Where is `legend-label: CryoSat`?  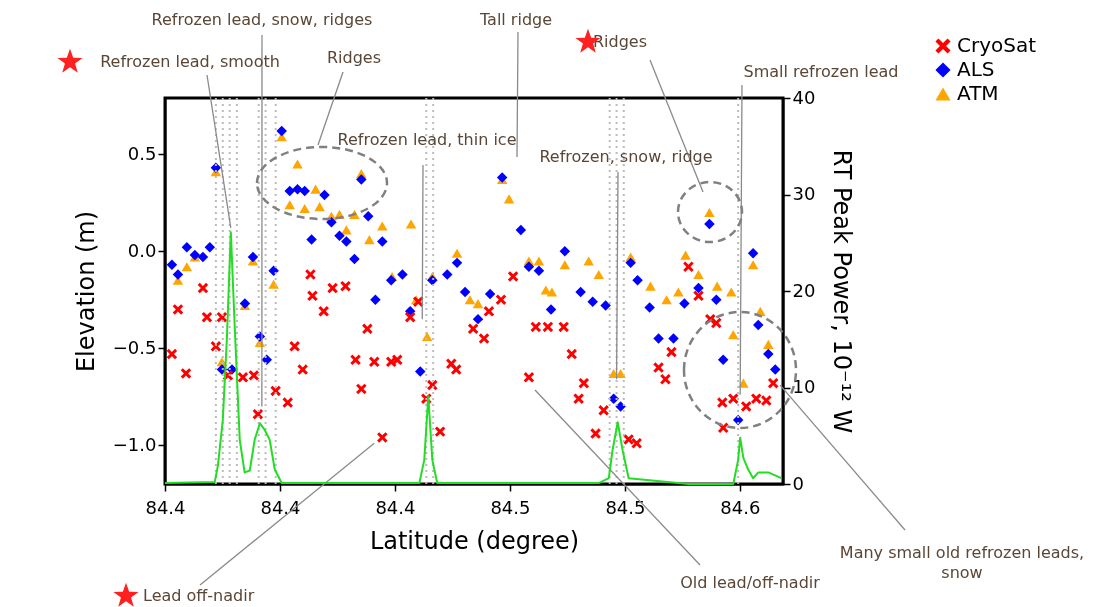 legend-label: CryoSat is located at coordinates (997, 45).